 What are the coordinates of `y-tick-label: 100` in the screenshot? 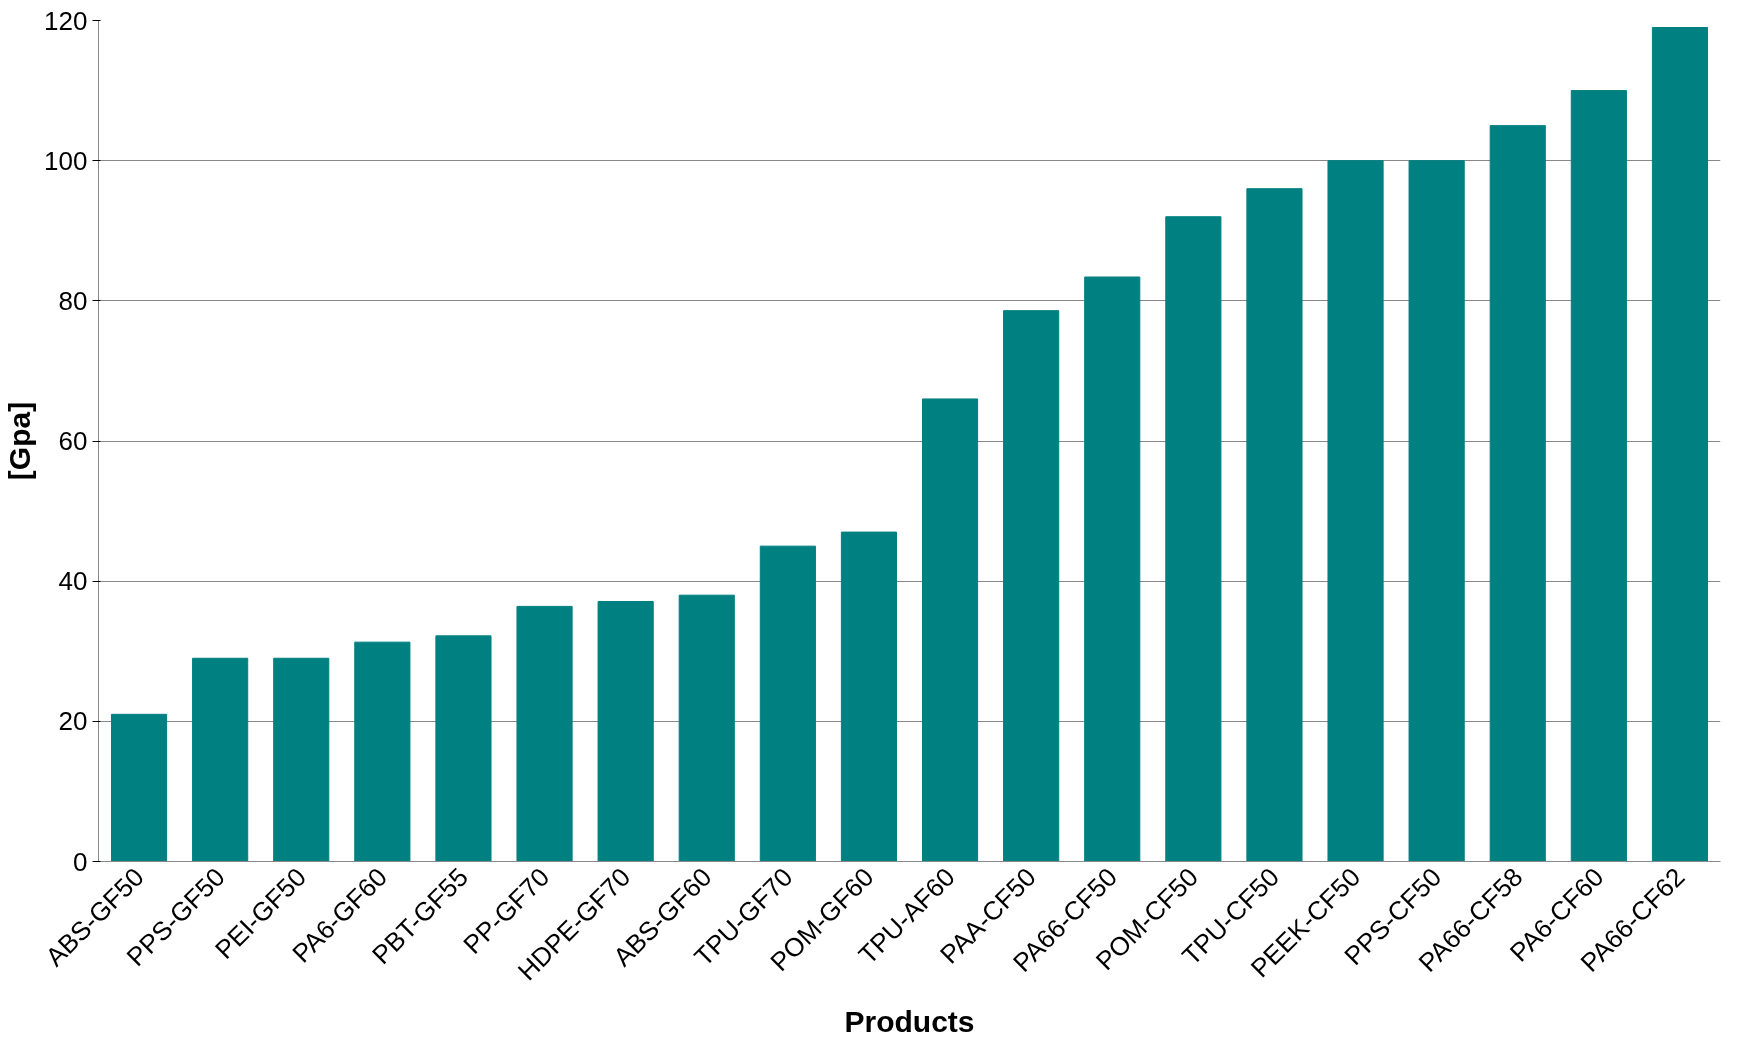 It's located at (66, 160).